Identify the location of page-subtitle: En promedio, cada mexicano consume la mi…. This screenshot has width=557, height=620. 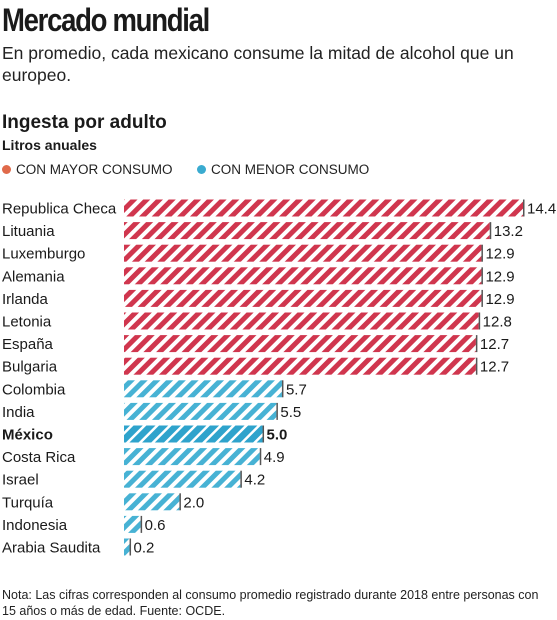
(258, 64).